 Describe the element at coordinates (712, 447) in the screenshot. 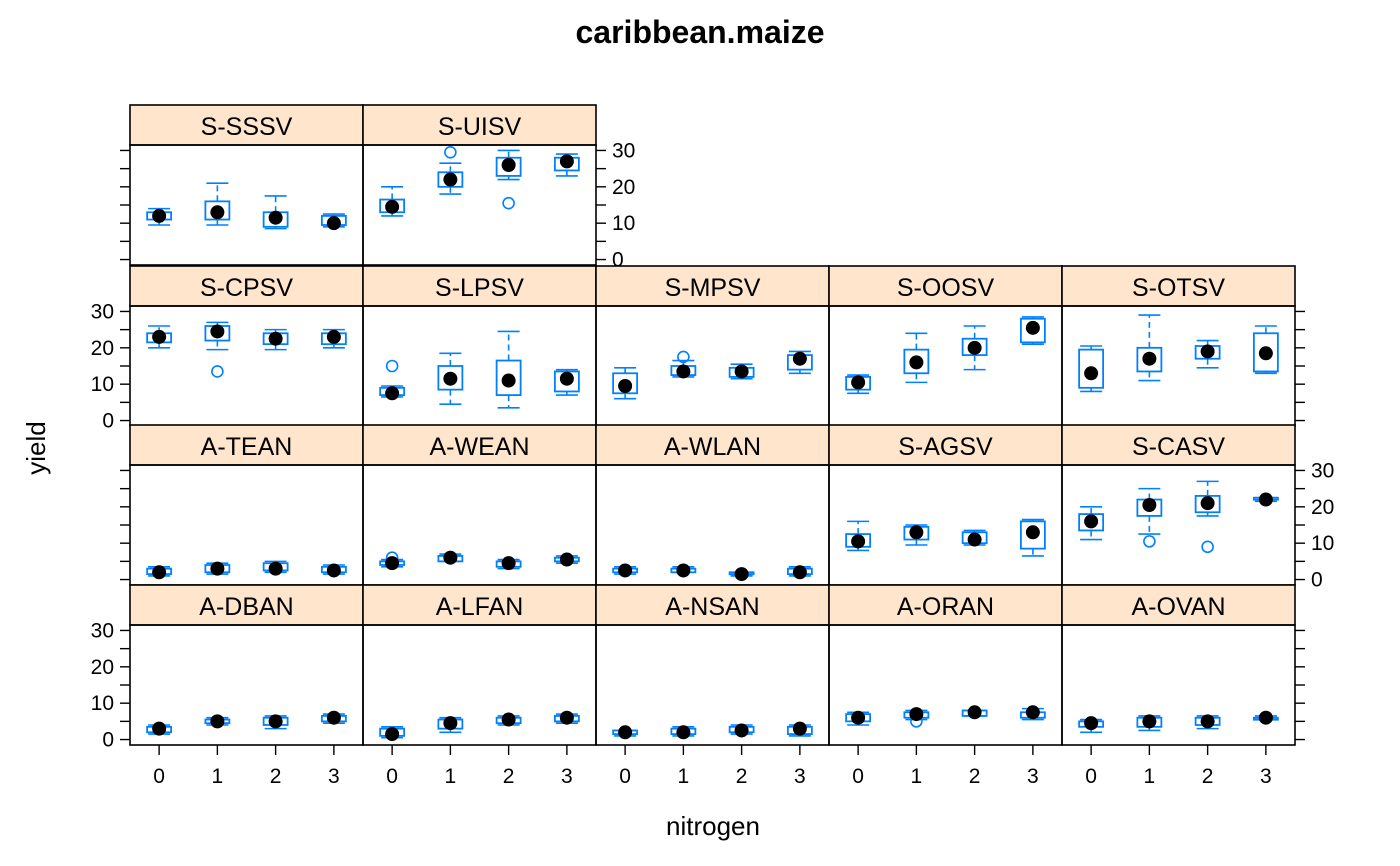

I see `strip-label: A-WLAN` at that location.